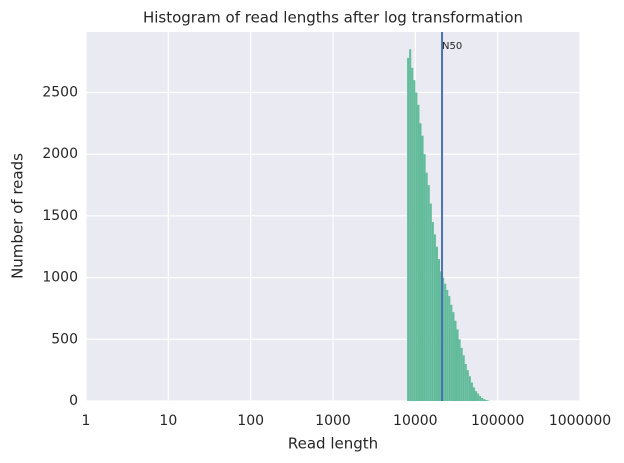 This screenshot has height=463, width=624. I want to click on y-tick-label: 1000, so click(60, 278).